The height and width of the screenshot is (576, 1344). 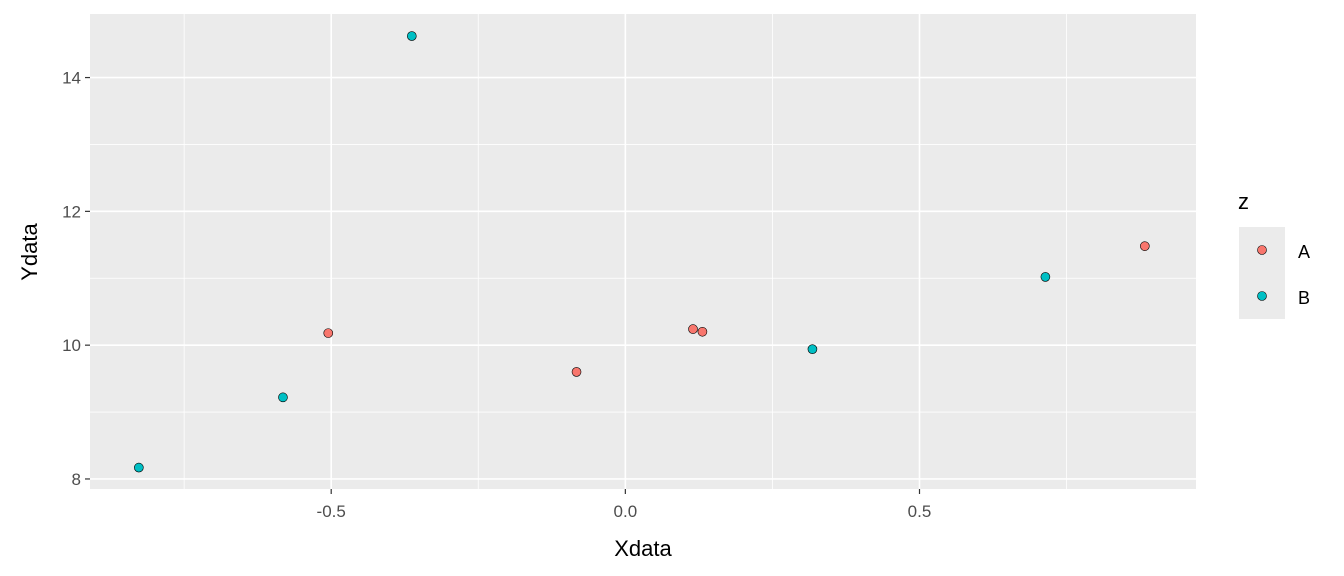 I want to click on x-tick-label: -0.5, so click(x=331, y=511).